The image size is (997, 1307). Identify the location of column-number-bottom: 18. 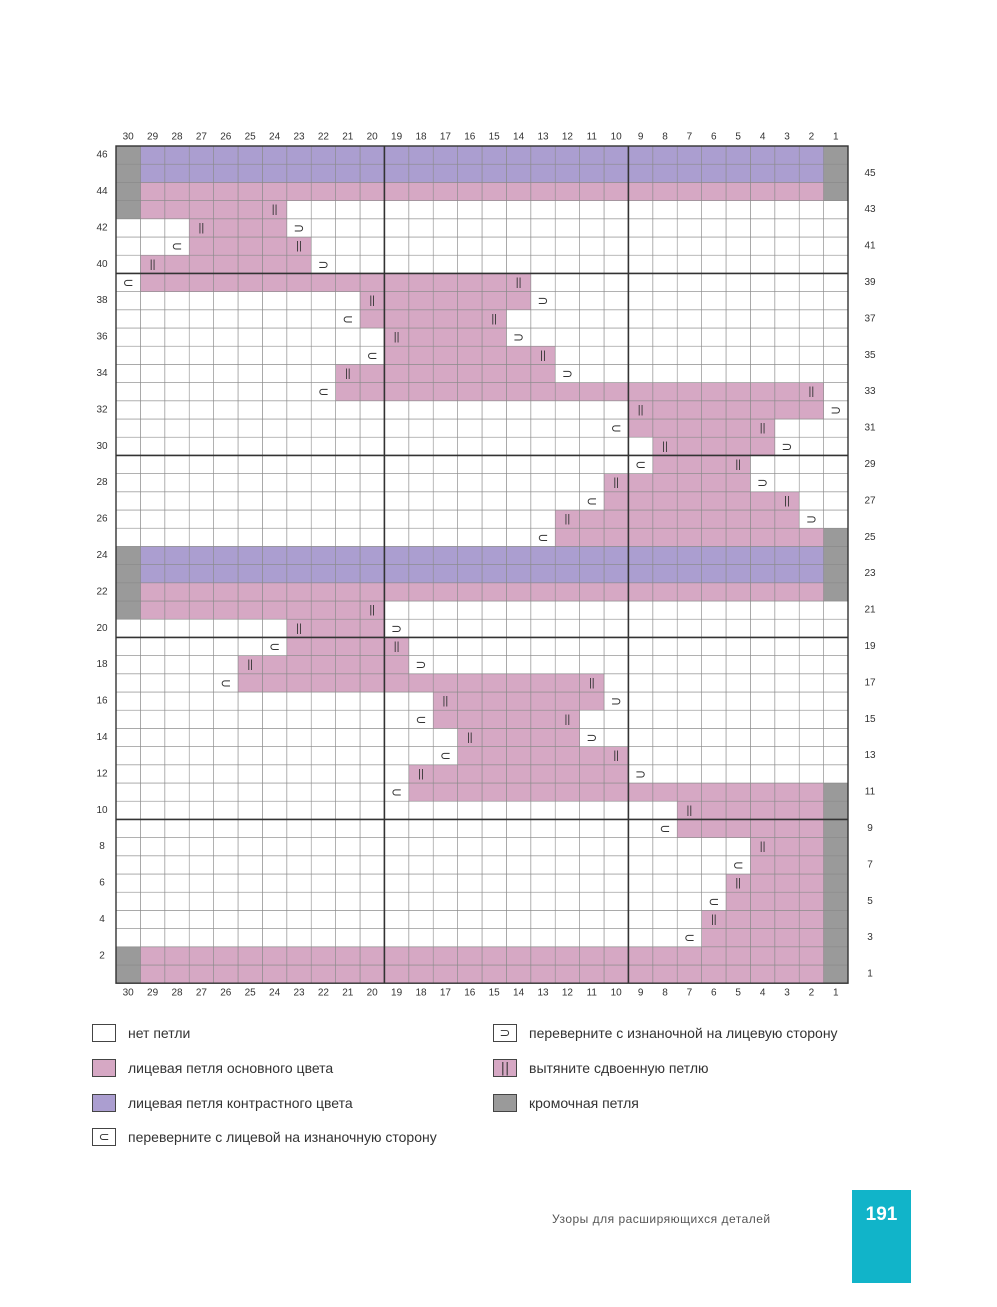
(421, 993).